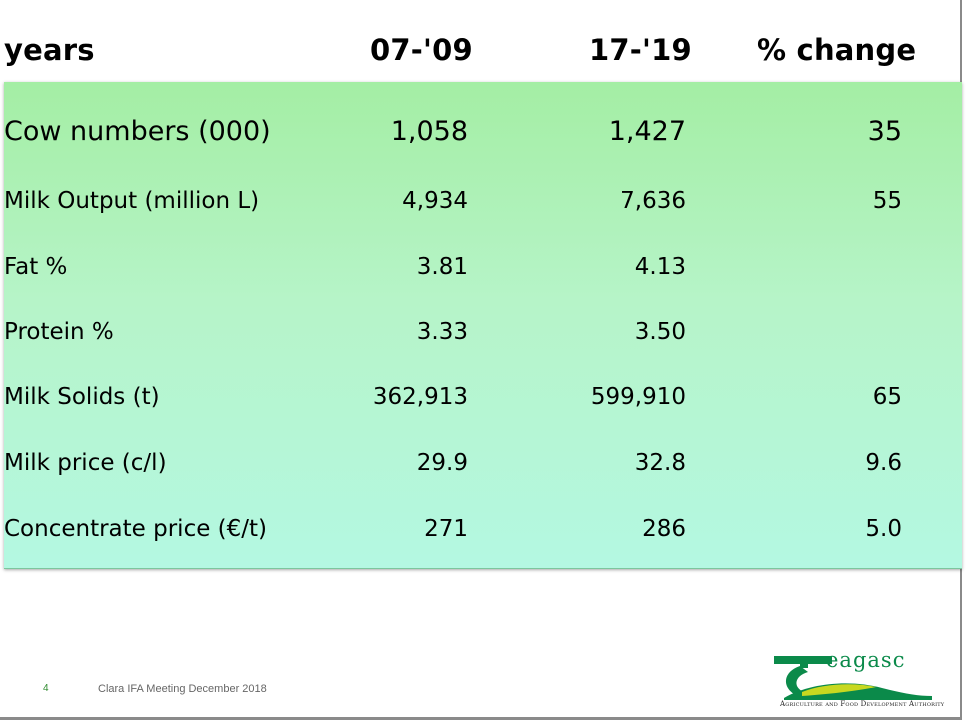 The image size is (966, 726). I want to click on value-period-2: 7,636, so click(653, 201).